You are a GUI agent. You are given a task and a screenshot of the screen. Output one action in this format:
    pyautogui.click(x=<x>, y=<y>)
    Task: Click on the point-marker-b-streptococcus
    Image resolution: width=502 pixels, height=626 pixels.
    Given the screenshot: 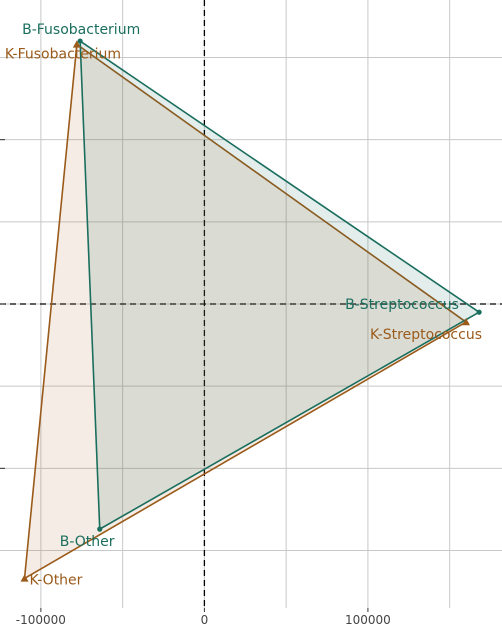 What is the action you would take?
    pyautogui.click(x=479, y=312)
    